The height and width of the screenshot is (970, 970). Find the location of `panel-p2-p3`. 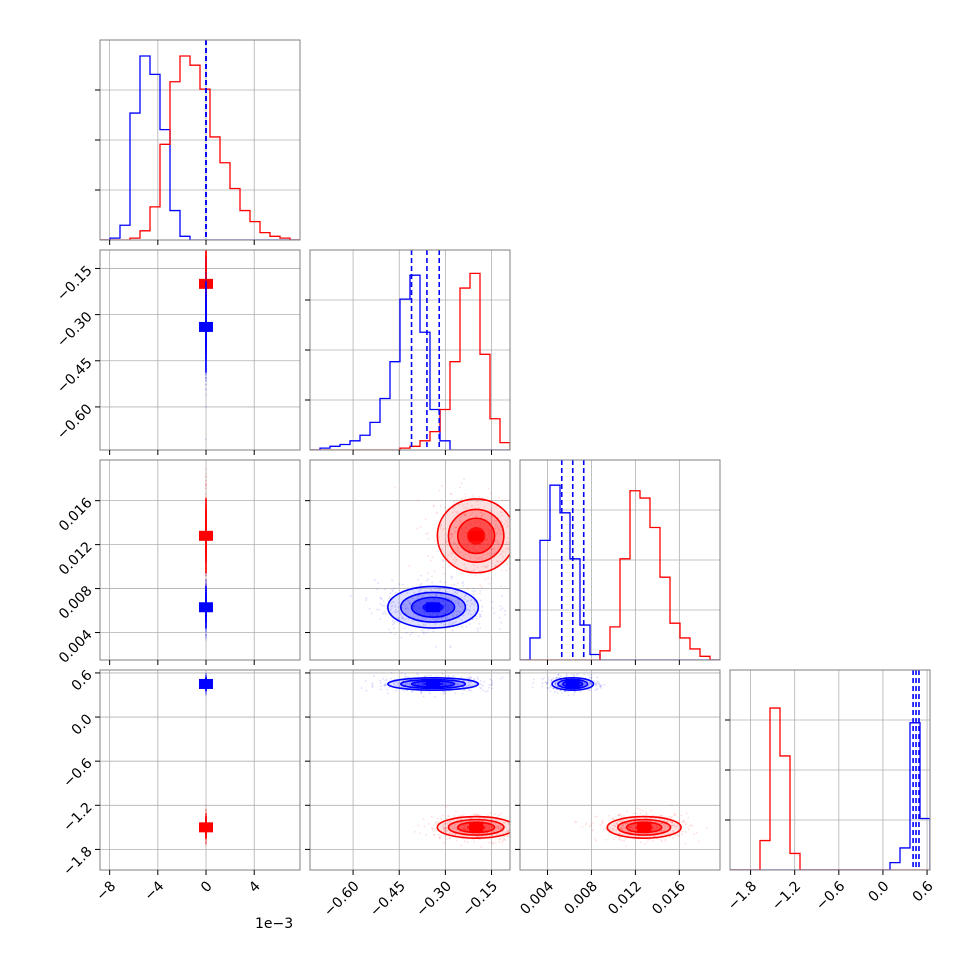

panel-p2-p3 is located at coordinates (619, 760).